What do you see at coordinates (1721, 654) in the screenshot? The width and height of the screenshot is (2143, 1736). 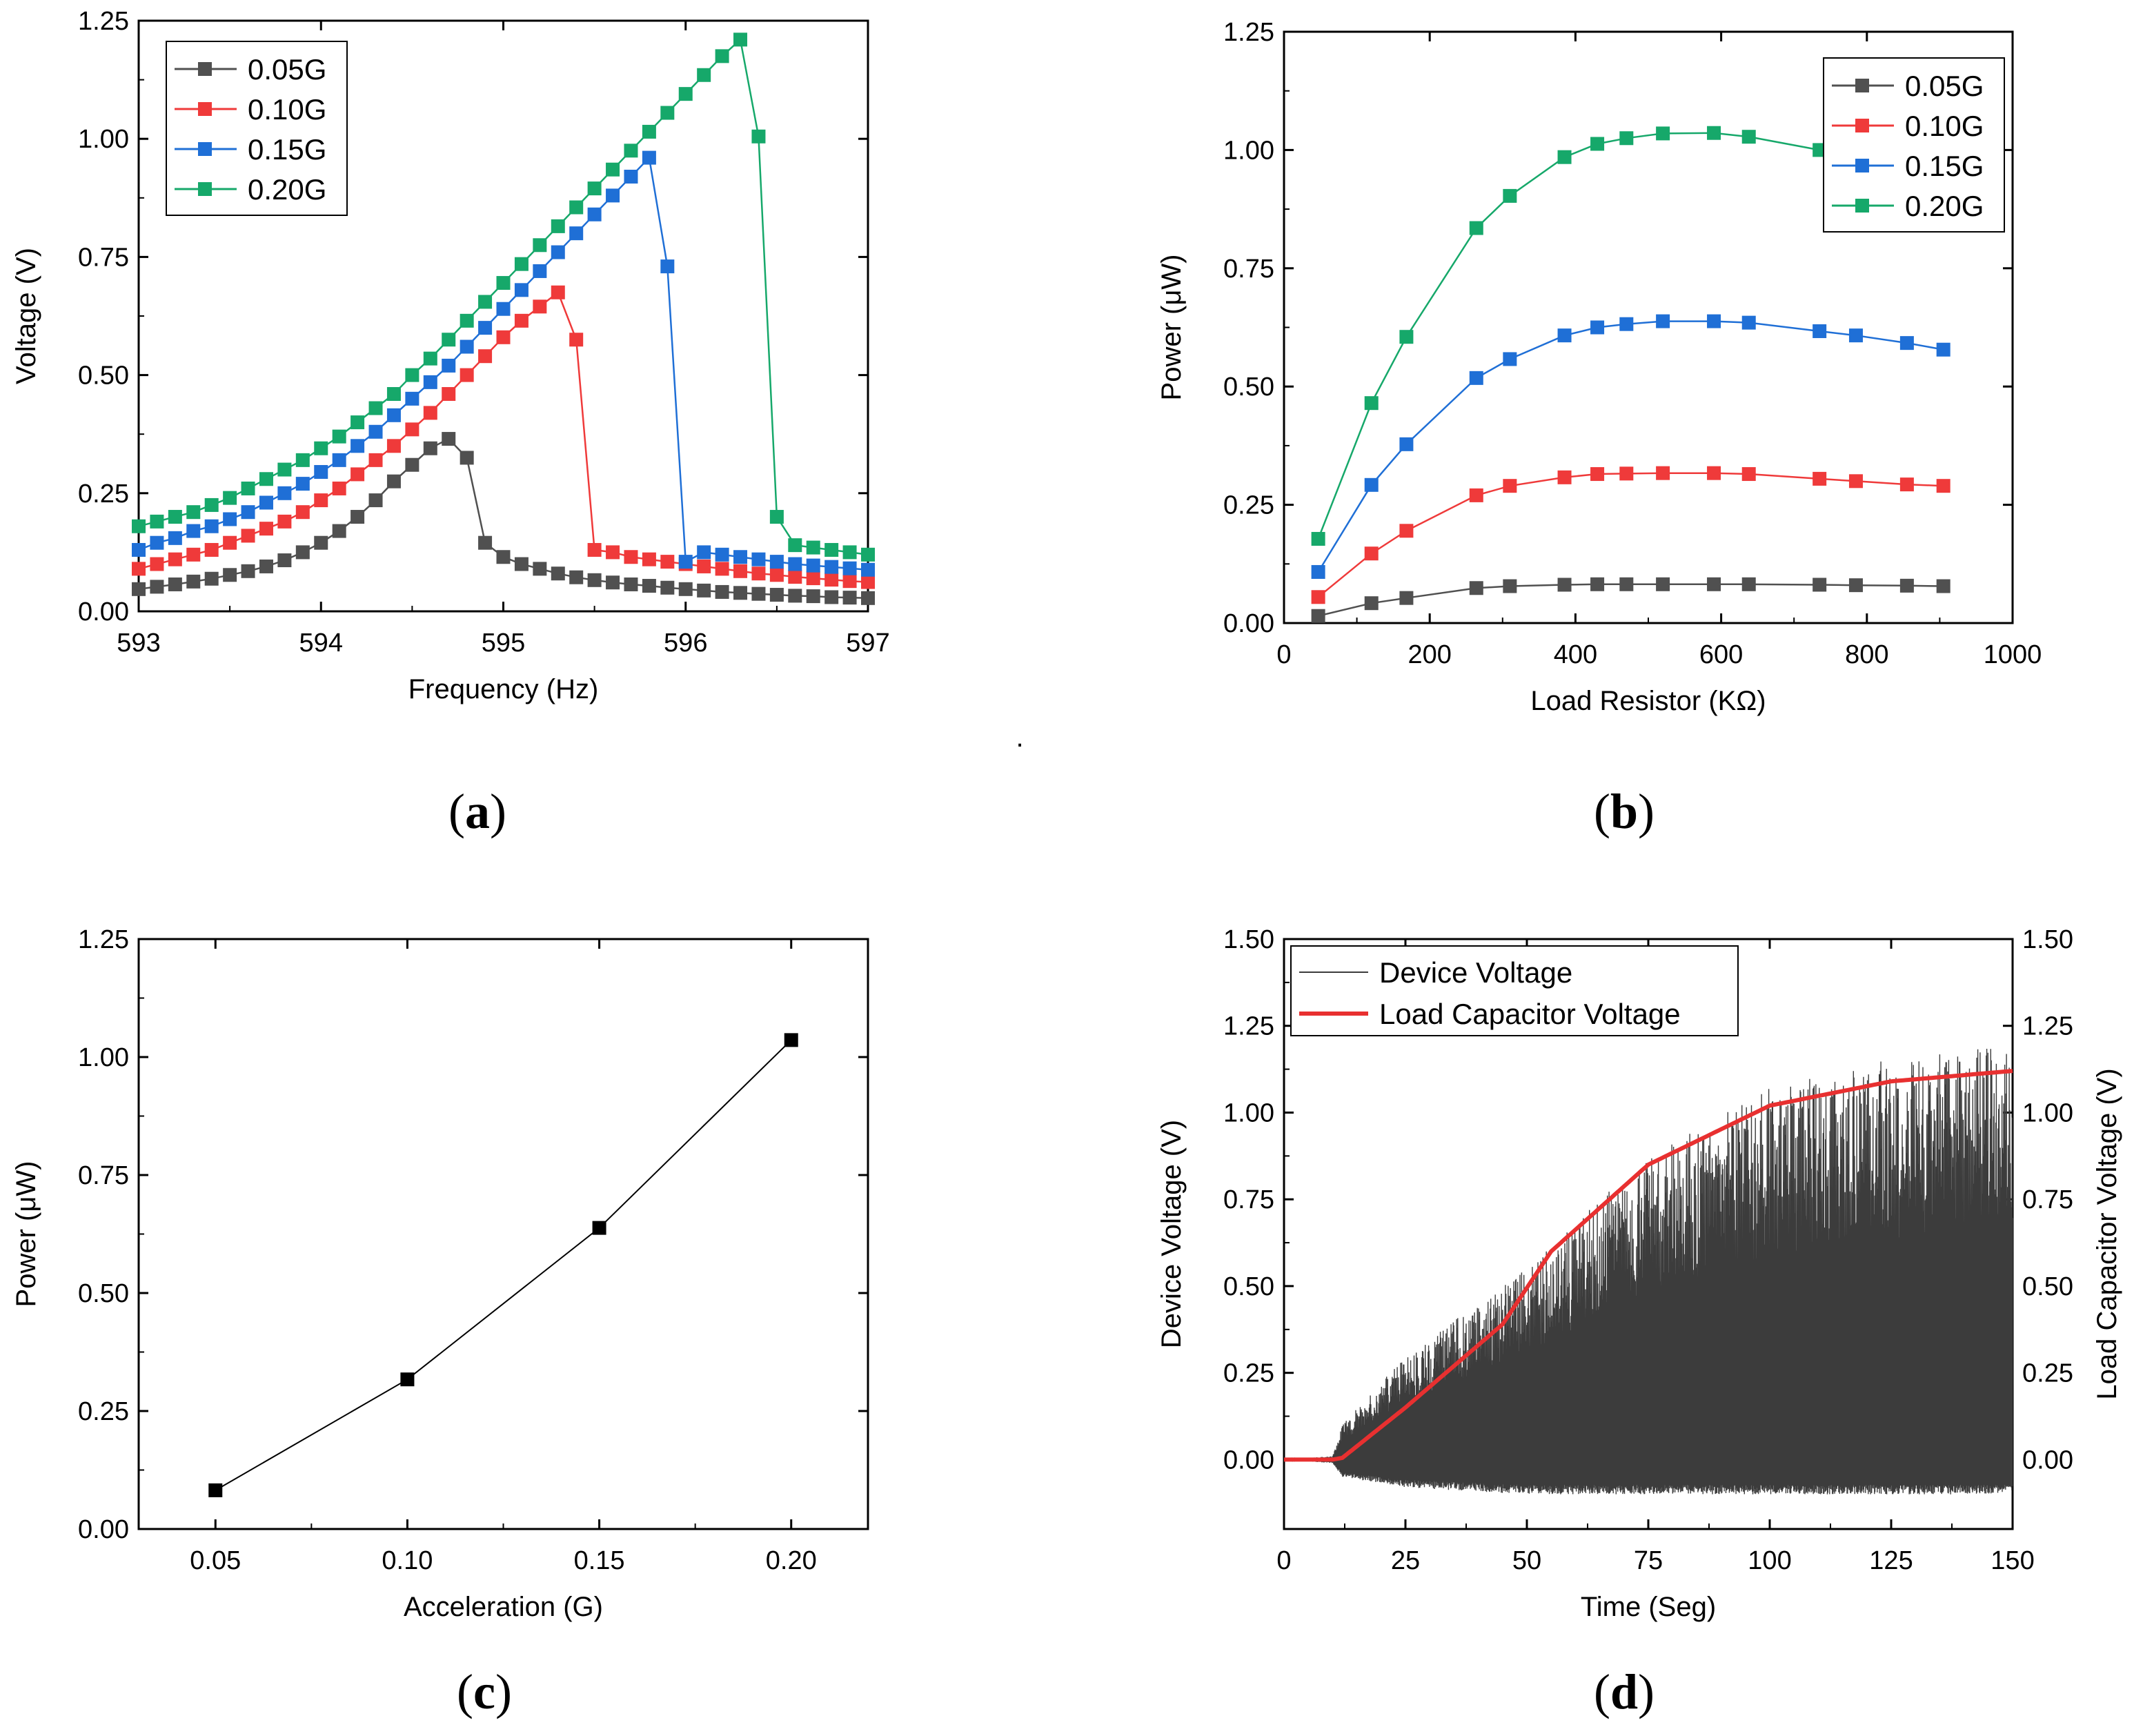 I see `x-tick-label: 600` at bounding box center [1721, 654].